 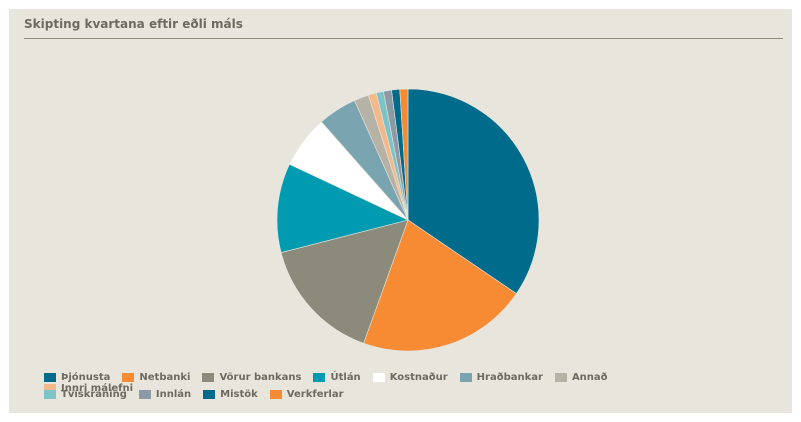 What do you see at coordinates (418, 377) in the screenshot?
I see `legend-label: Kostnaður` at bounding box center [418, 377].